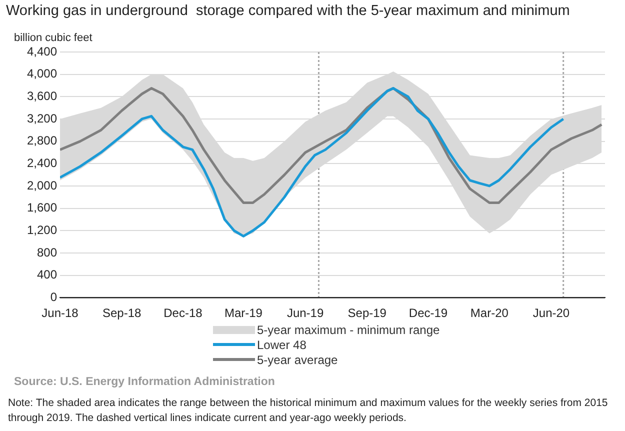 The width and height of the screenshot is (625, 431). I want to click on source-note: Source: U.S. Energy Information Administration, so click(144, 382).